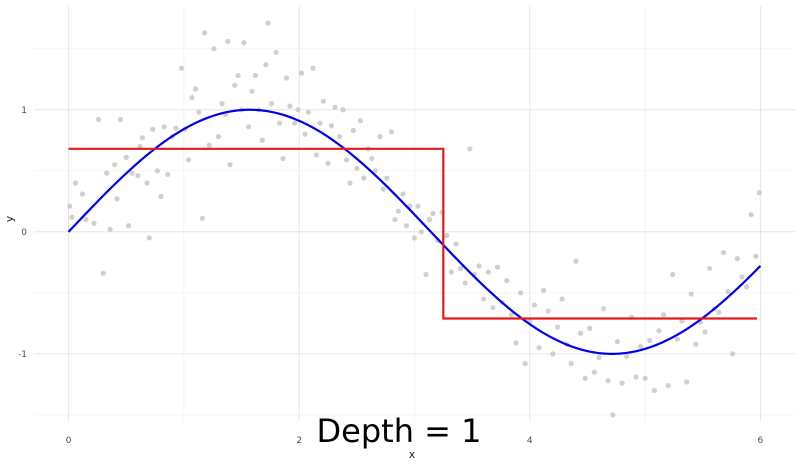 This screenshot has width=801, height=464. What do you see at coordinates (22, 355) in the screenshot?
I see `y-tick-label: -1` at bounding box center [22, 355].